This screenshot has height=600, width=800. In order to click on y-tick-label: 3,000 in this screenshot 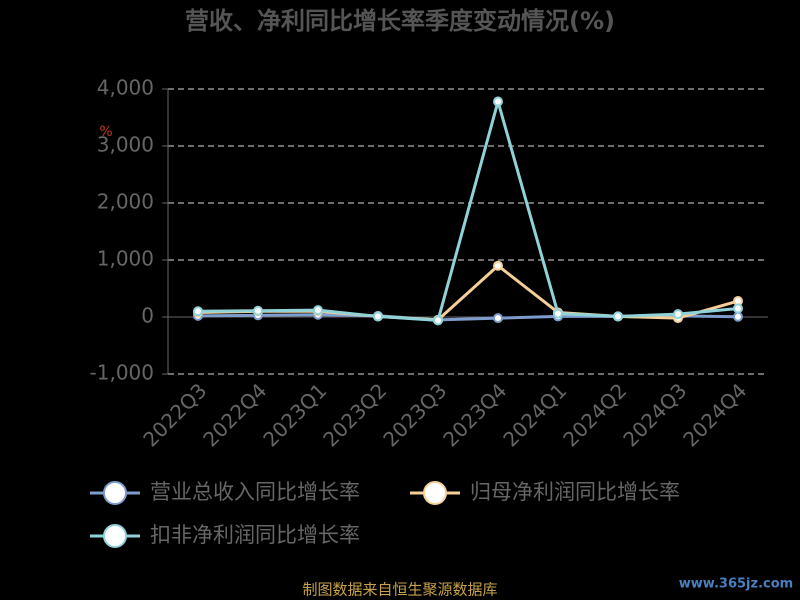, I will do `click(125, 145)`.